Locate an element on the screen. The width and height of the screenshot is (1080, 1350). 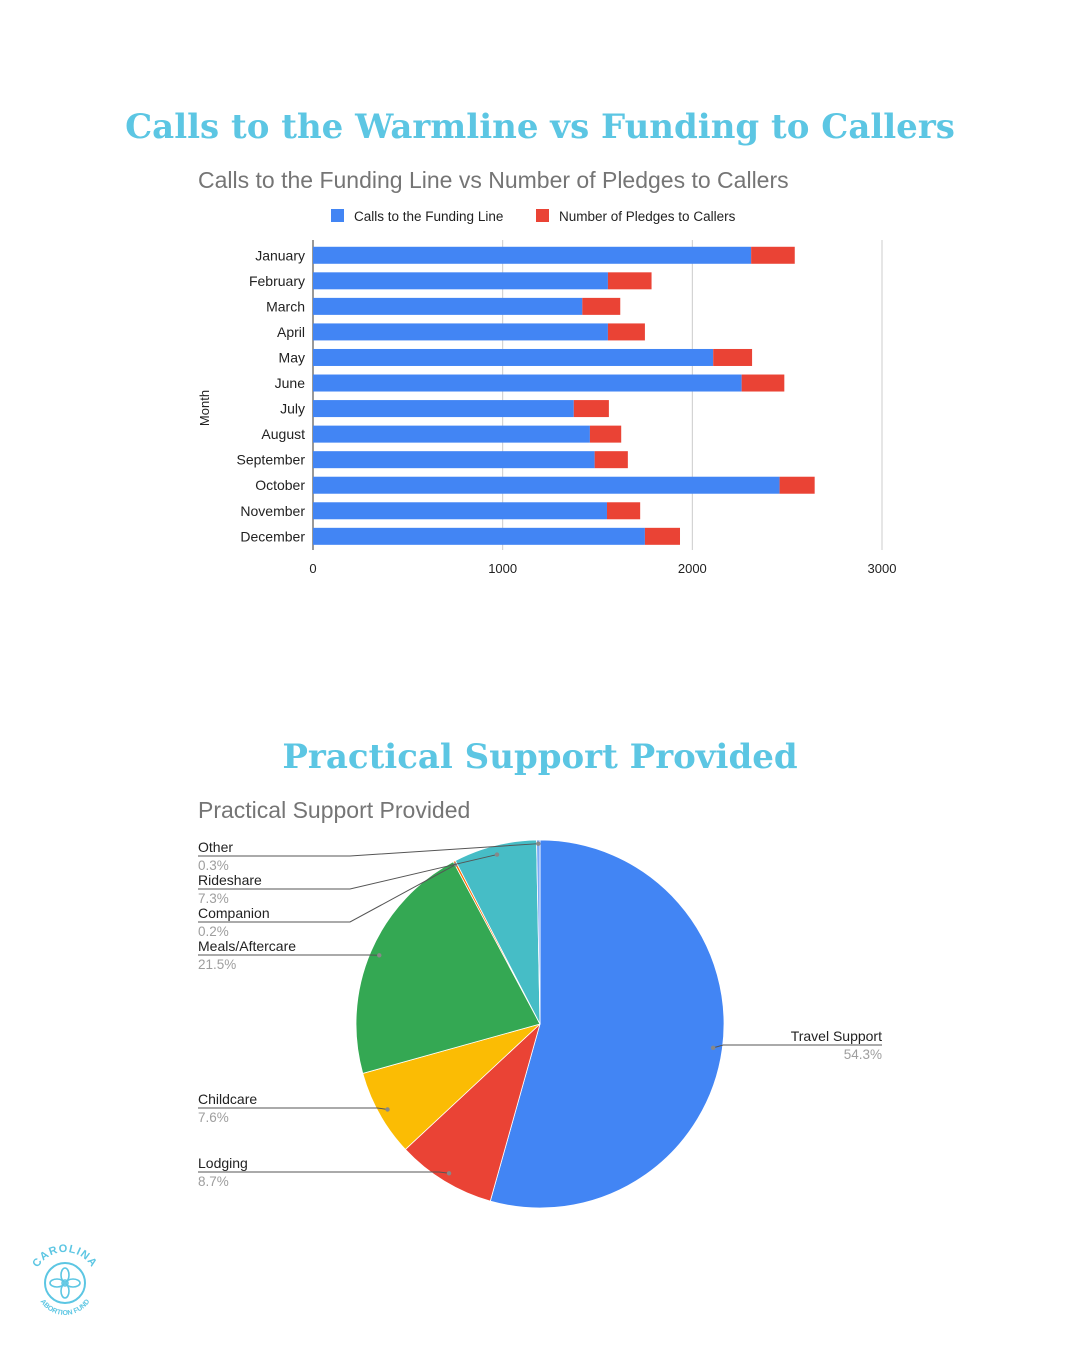
slice-label: Travel Support is located at coordinates (836, 1036).